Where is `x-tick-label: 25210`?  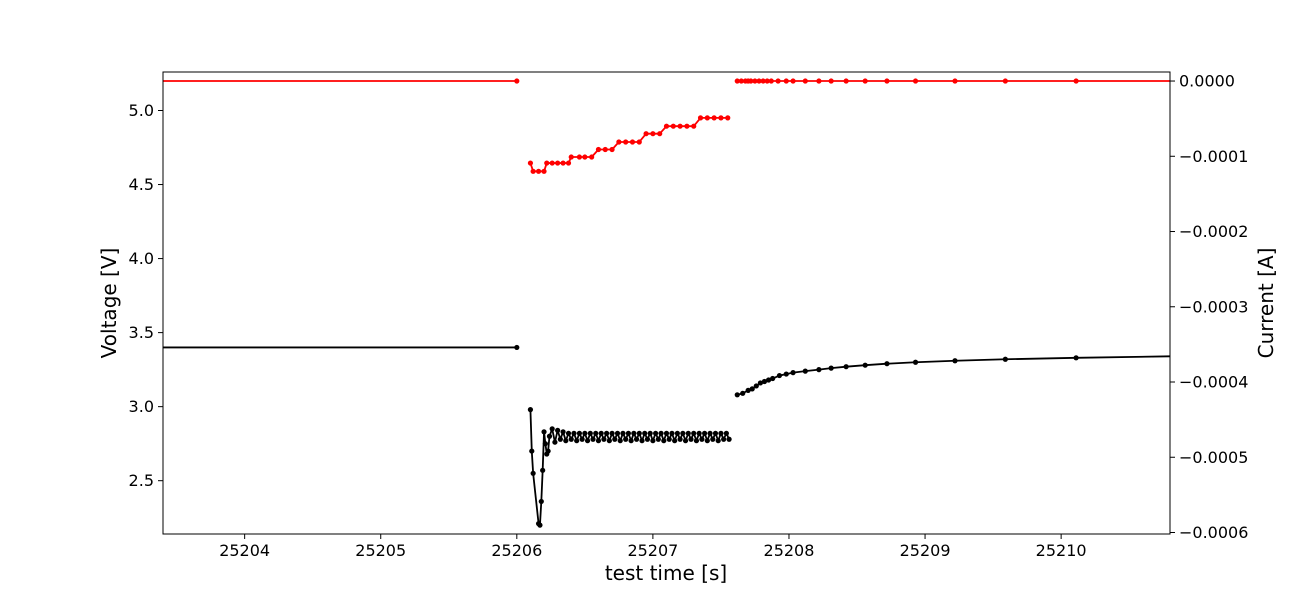 x-tick-label: 25210 is located at coordinates (1061, 550).